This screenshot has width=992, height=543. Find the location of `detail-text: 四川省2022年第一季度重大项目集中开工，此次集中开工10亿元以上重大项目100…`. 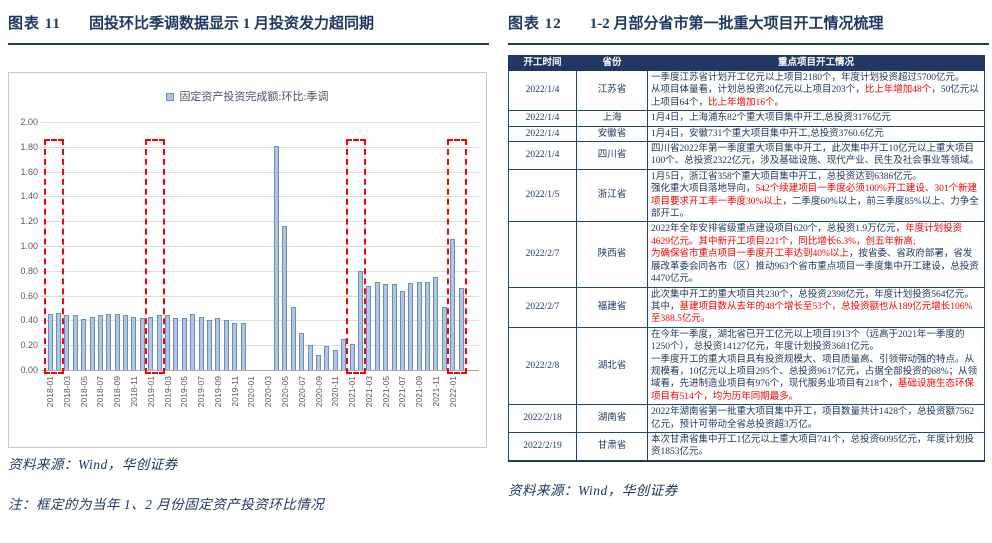

detail-text: 四川省2022年第一季度重大项目集中开工，此次集中开工10亿元以上重大项目100… is located at coordinates (815, 155).